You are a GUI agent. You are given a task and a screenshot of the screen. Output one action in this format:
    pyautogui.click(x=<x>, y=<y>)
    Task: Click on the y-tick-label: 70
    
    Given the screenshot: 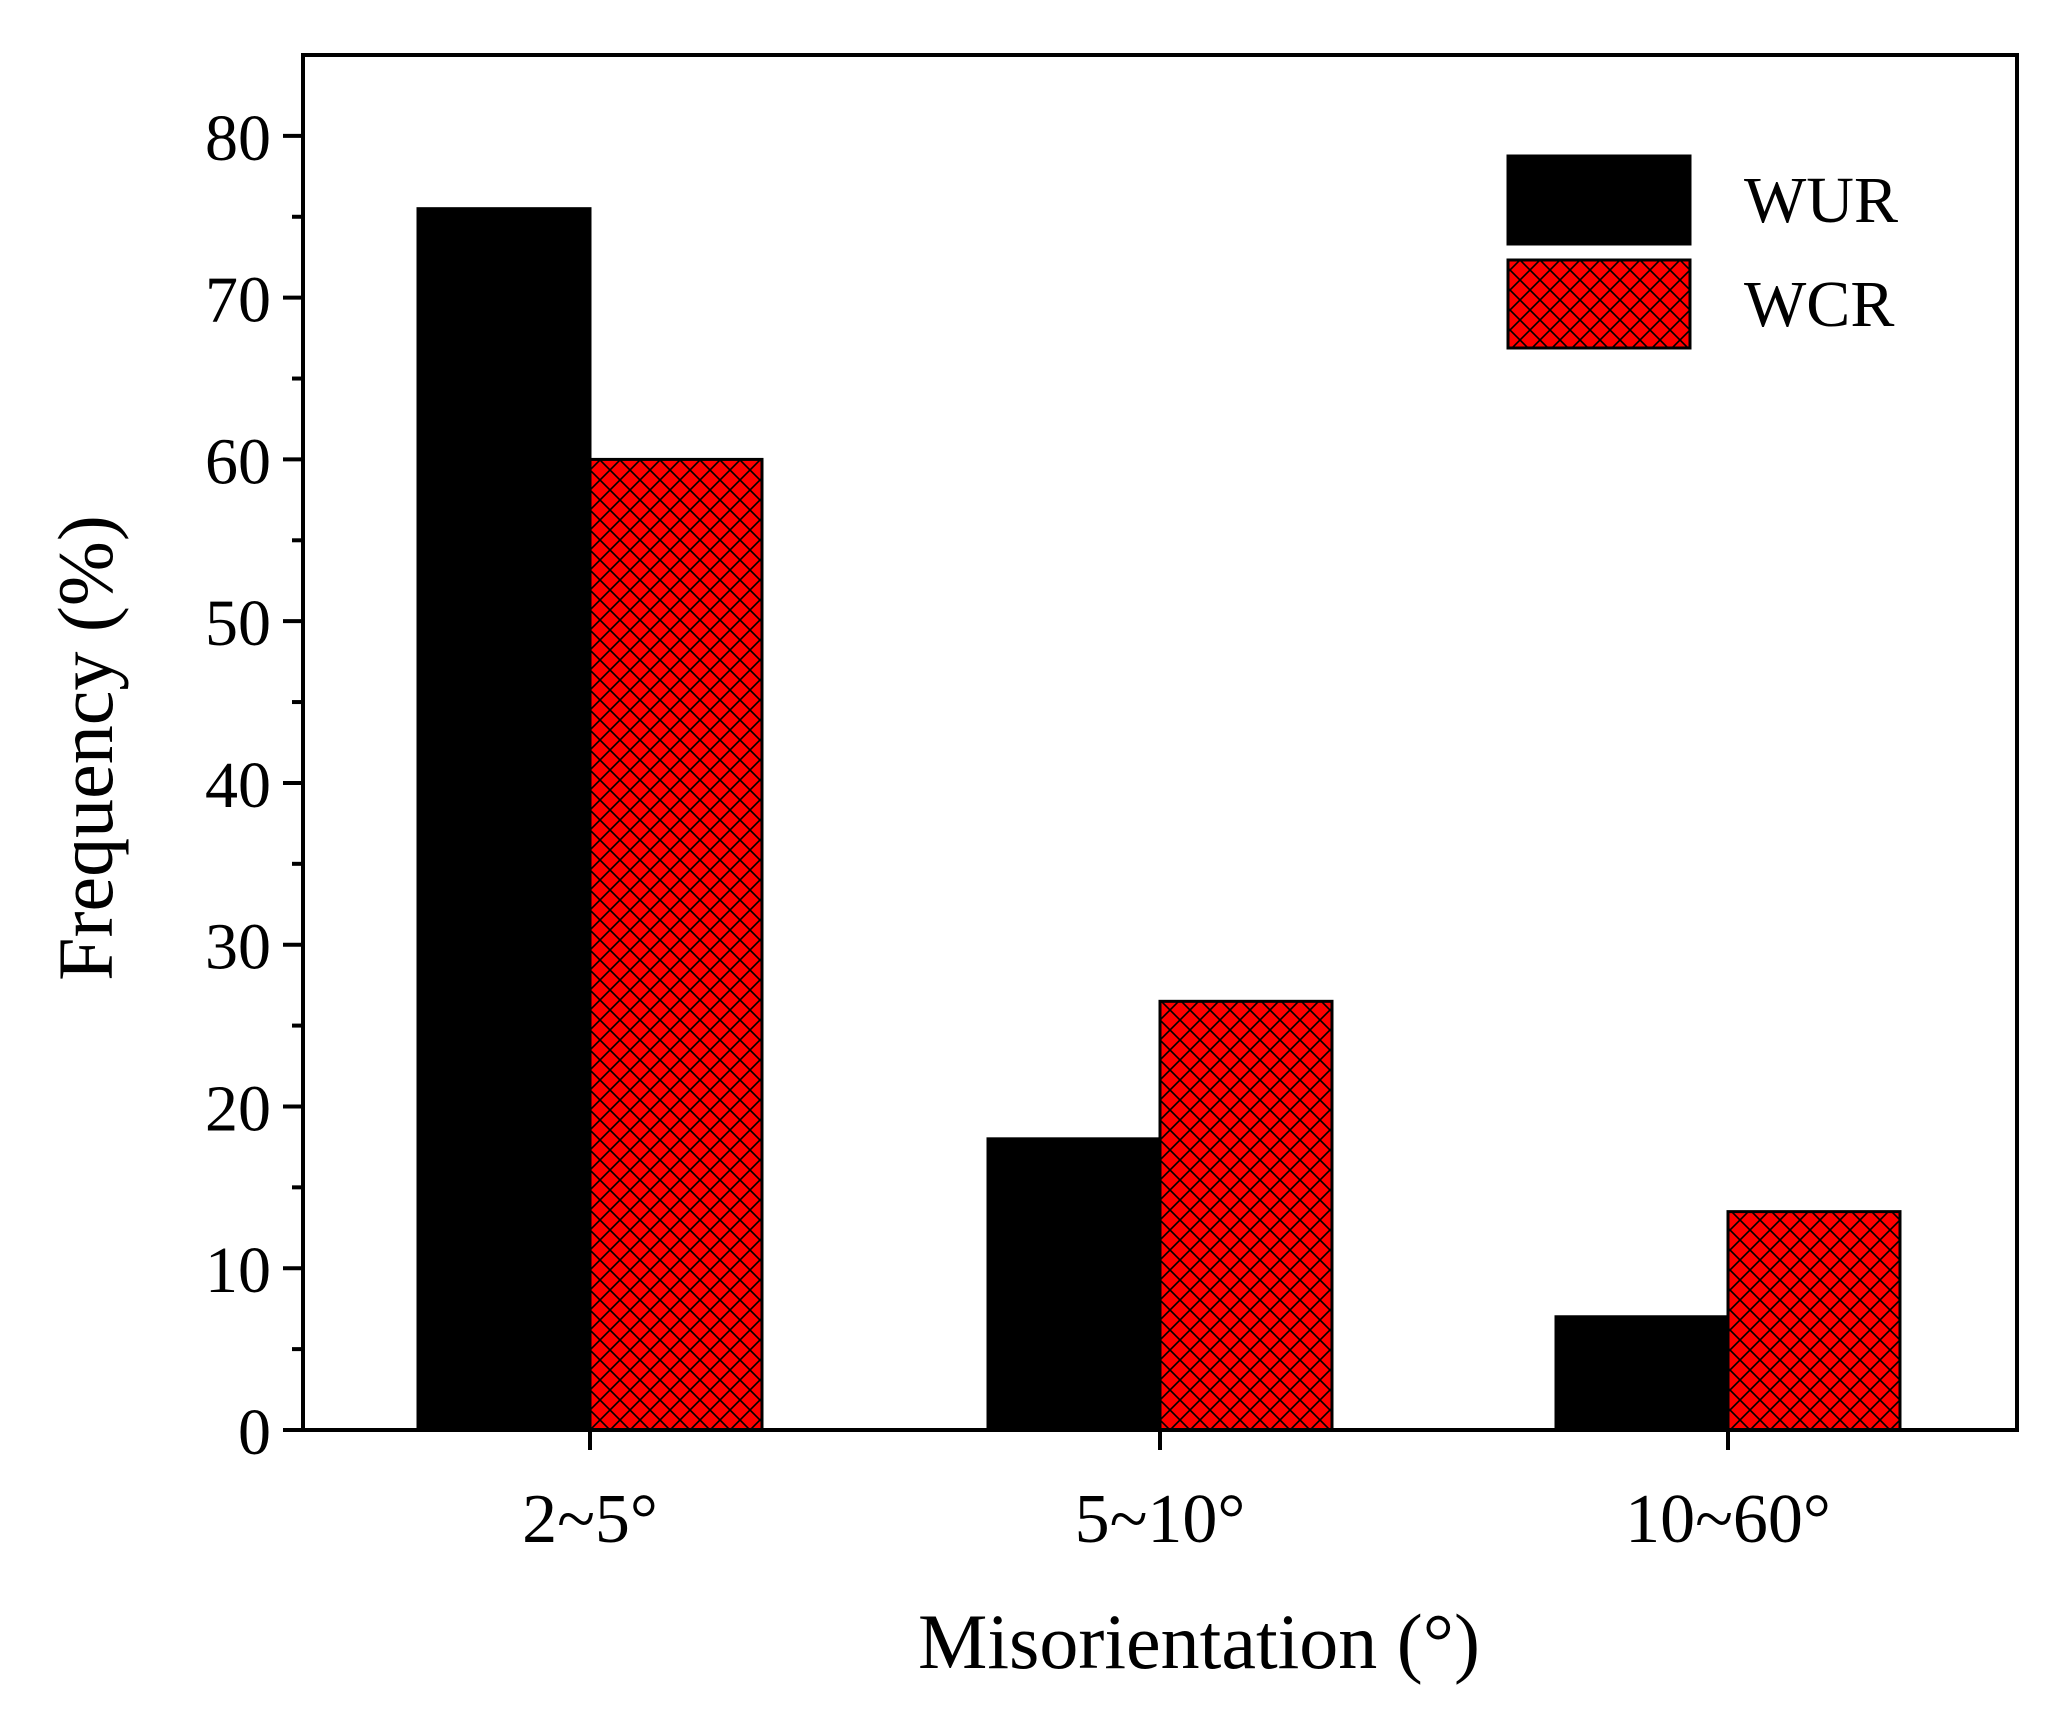 What is the action you would take?
    pyautogui.click(x=238, y=300)
    